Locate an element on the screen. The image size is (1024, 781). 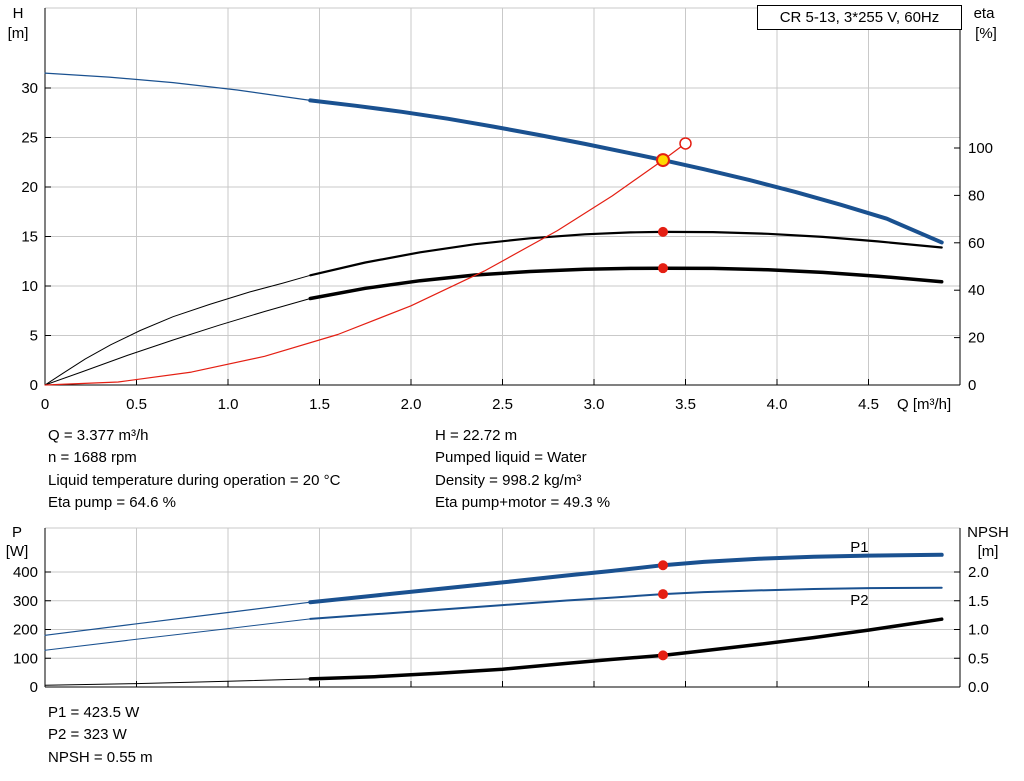
eta-pump-motor-curve is located at coordinates (626, 283).